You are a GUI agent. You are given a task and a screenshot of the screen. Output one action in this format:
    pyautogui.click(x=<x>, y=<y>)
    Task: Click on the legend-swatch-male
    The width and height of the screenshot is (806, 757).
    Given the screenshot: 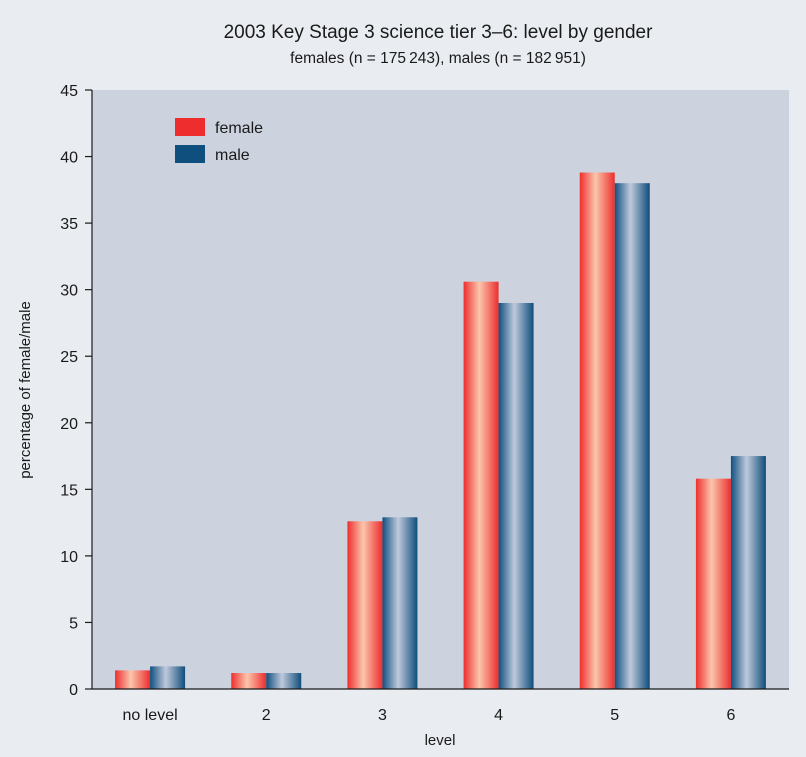 What is the action you would take?
    pyautogui.click(x=190, y=154)
    